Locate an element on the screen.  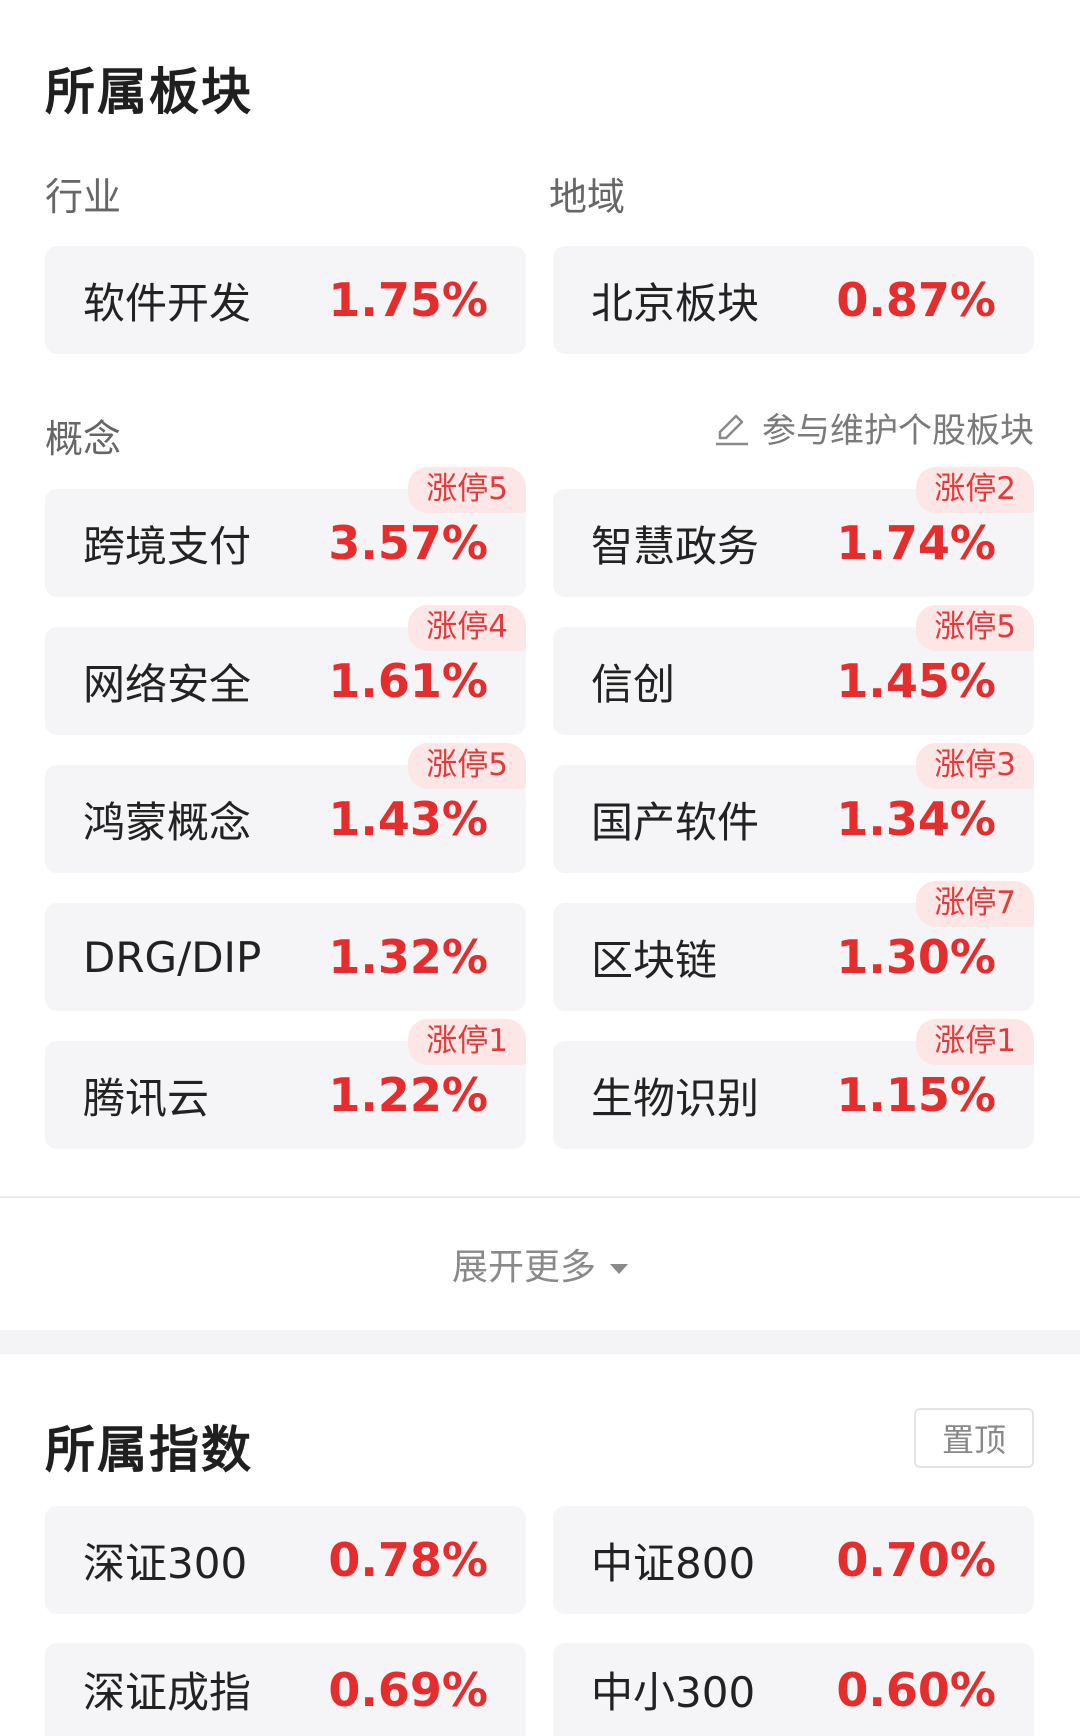
card-pct: 0.60% is located at coordinates (916, 1689).